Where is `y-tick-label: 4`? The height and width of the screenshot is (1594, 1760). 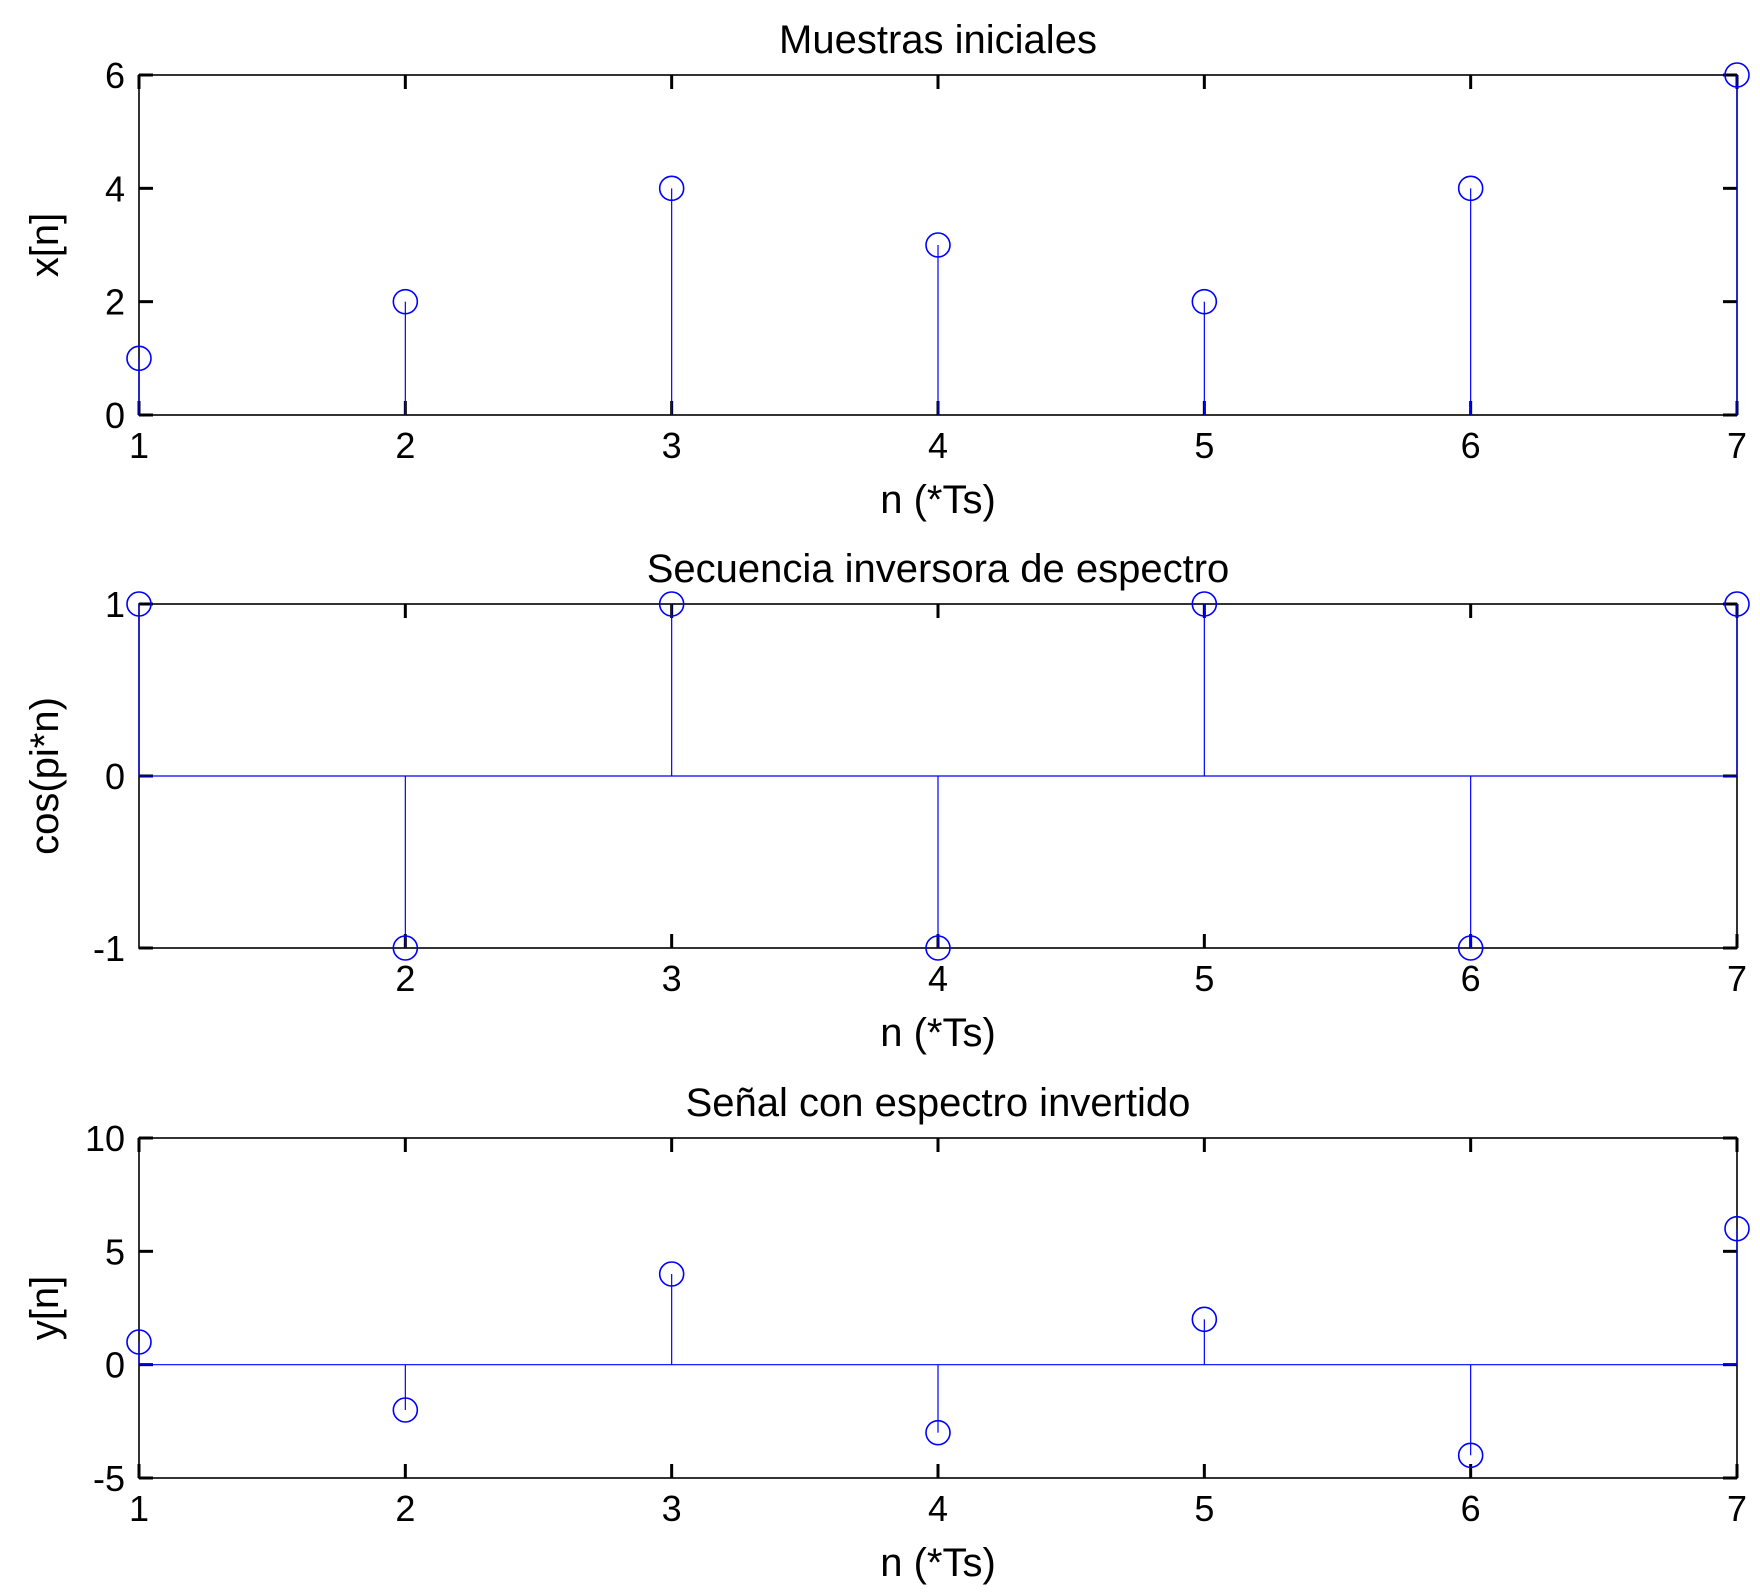 y-tick-label: 4 is located at coordinates (115, 188).